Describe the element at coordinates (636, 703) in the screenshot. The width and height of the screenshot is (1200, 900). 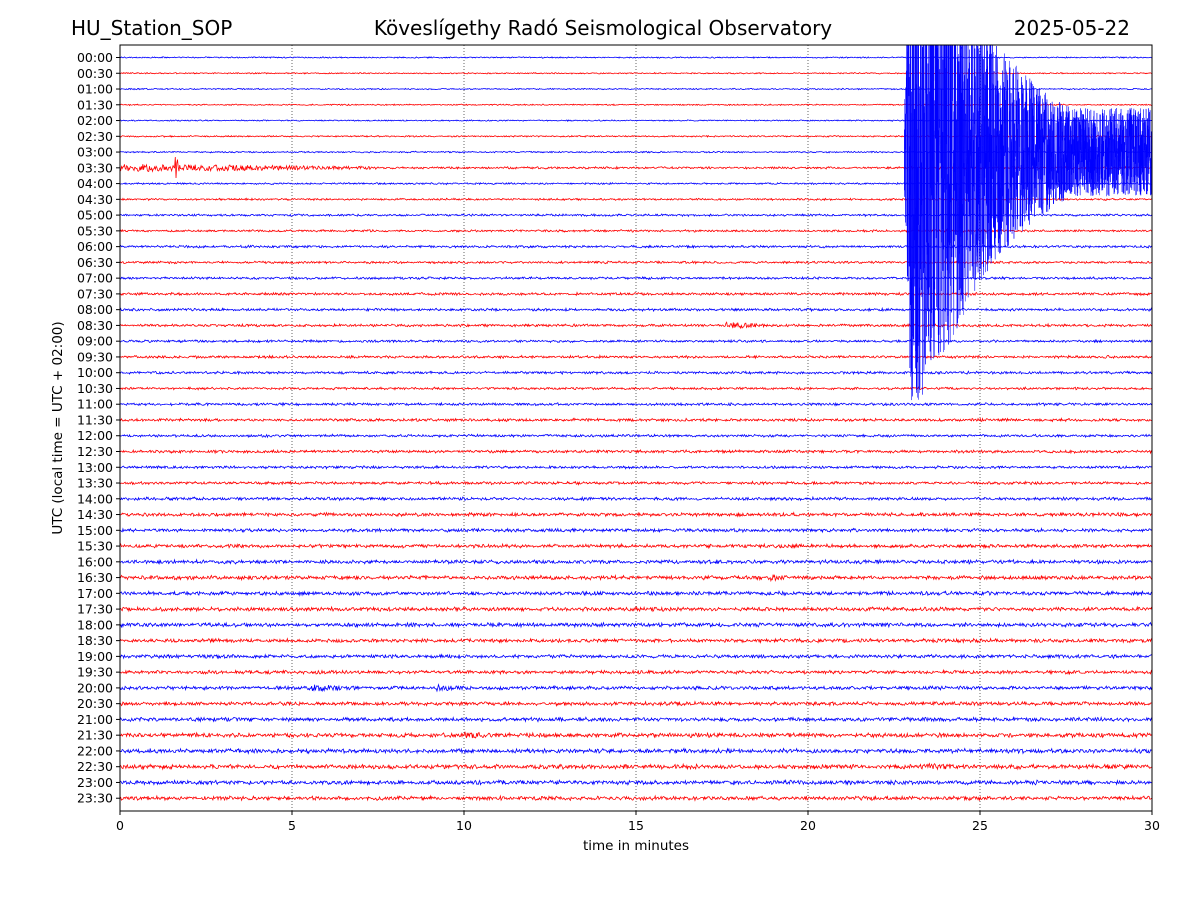
I see `trace-2030` at that location.